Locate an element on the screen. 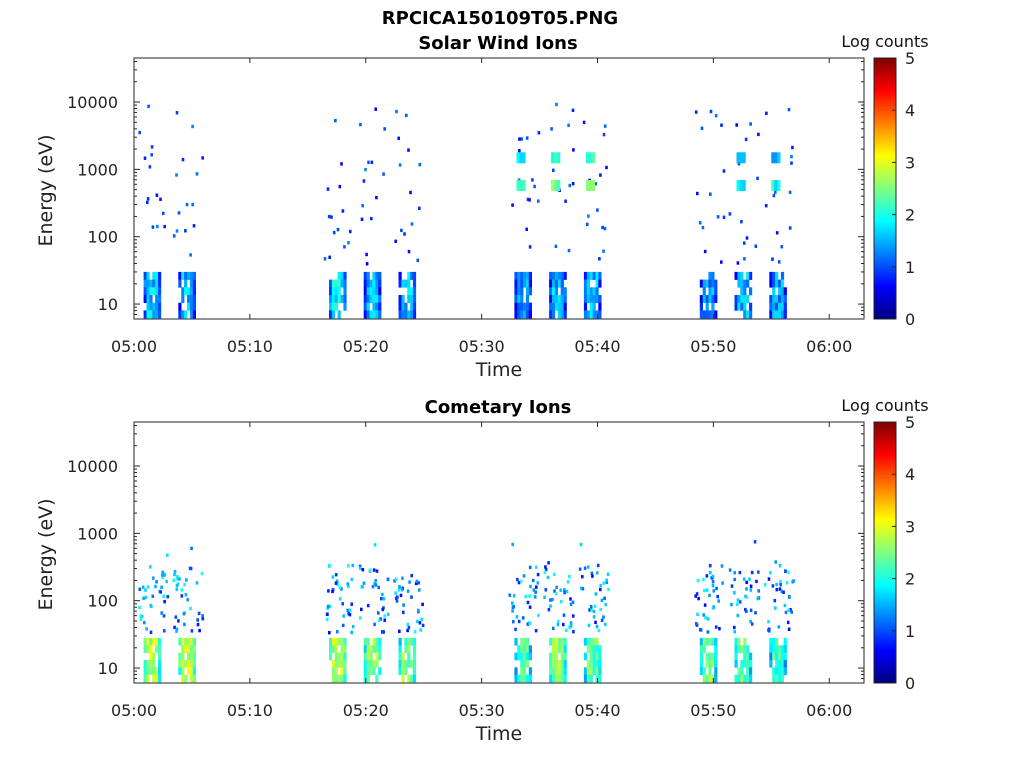 This screenshot has height=768, width=1024. colorbar-tick-label: 2 is located at coordinates (910, 579).